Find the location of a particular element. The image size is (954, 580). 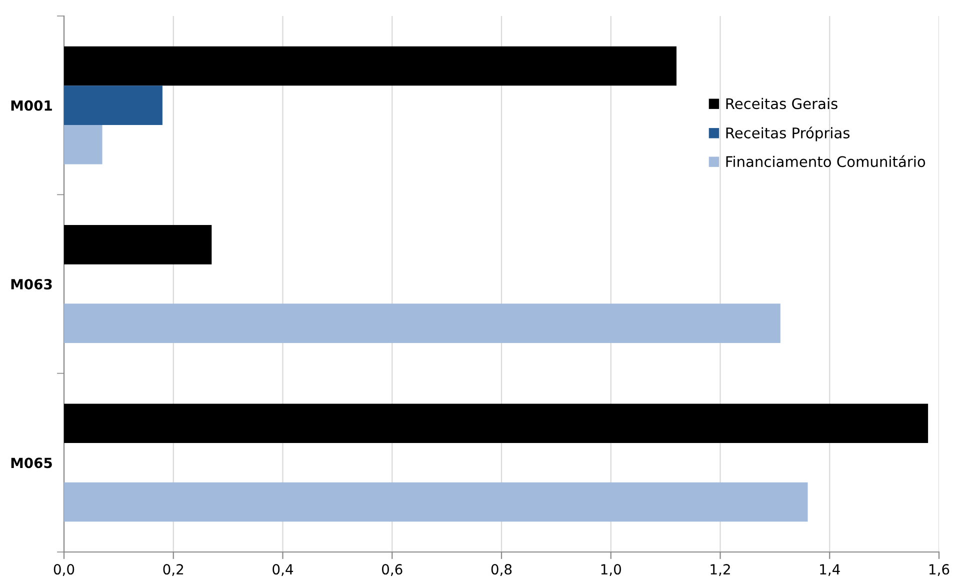

y-tick-label: M065 is located at coordinates (31, 463).